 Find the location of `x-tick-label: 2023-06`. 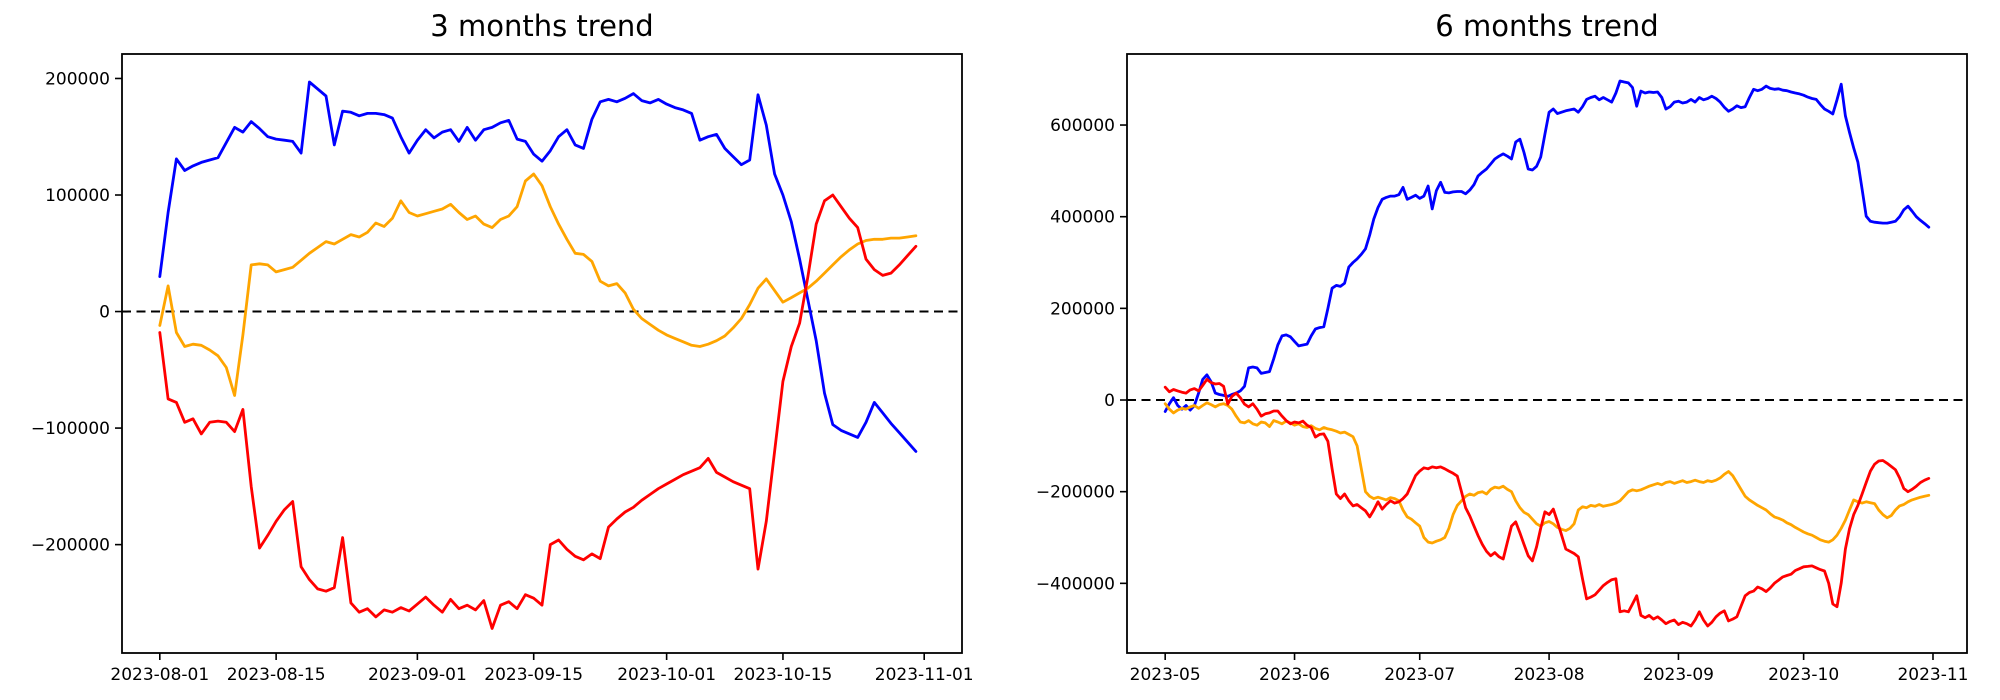

x-tick-label: 2023-06 is located at coordinates (1294, 675).